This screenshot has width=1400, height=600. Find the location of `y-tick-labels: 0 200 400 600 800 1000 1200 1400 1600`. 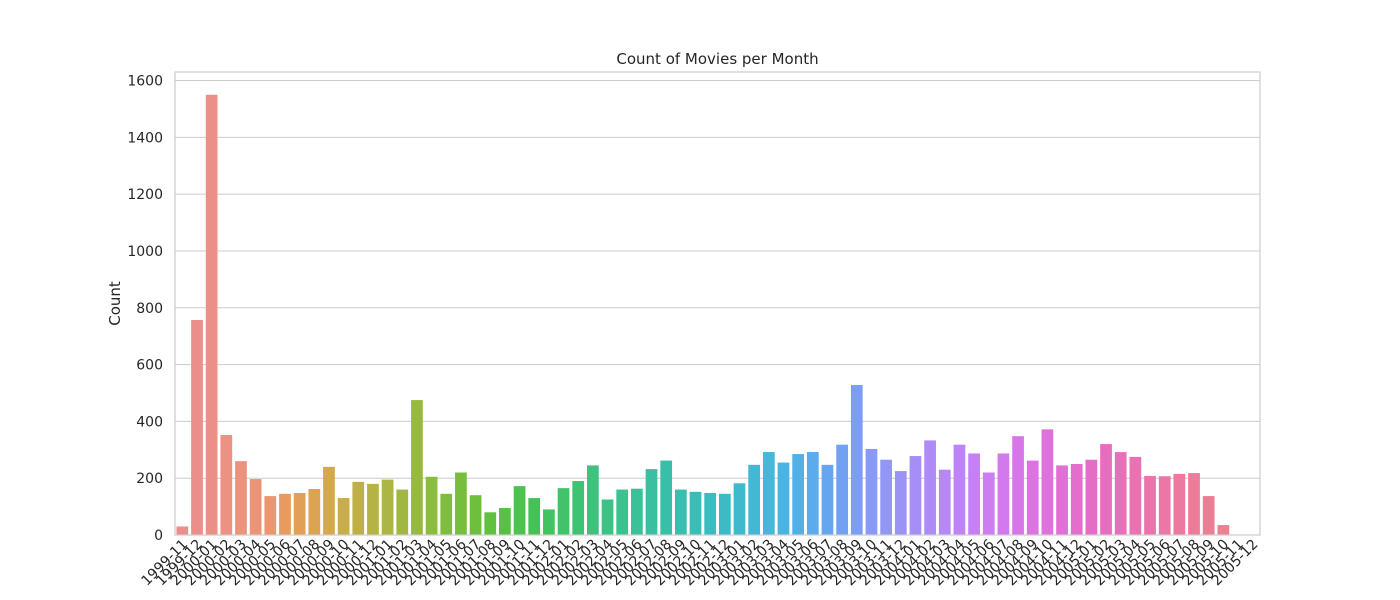

y-tick-labels: 0 200 400 600 800 1000 1200 1400 1600 is located at coordinates (145, 309).